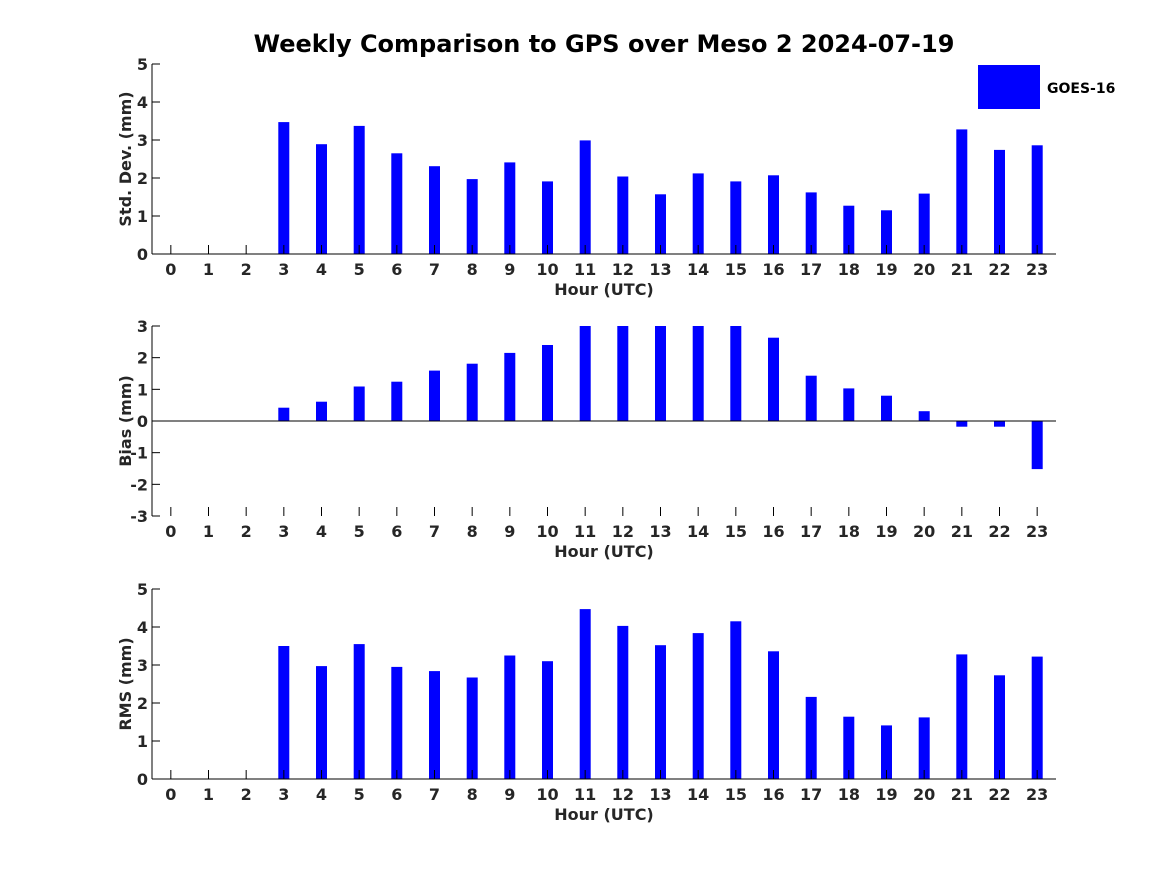  I want to click on x-tick-label: 10, so click(547, 531).